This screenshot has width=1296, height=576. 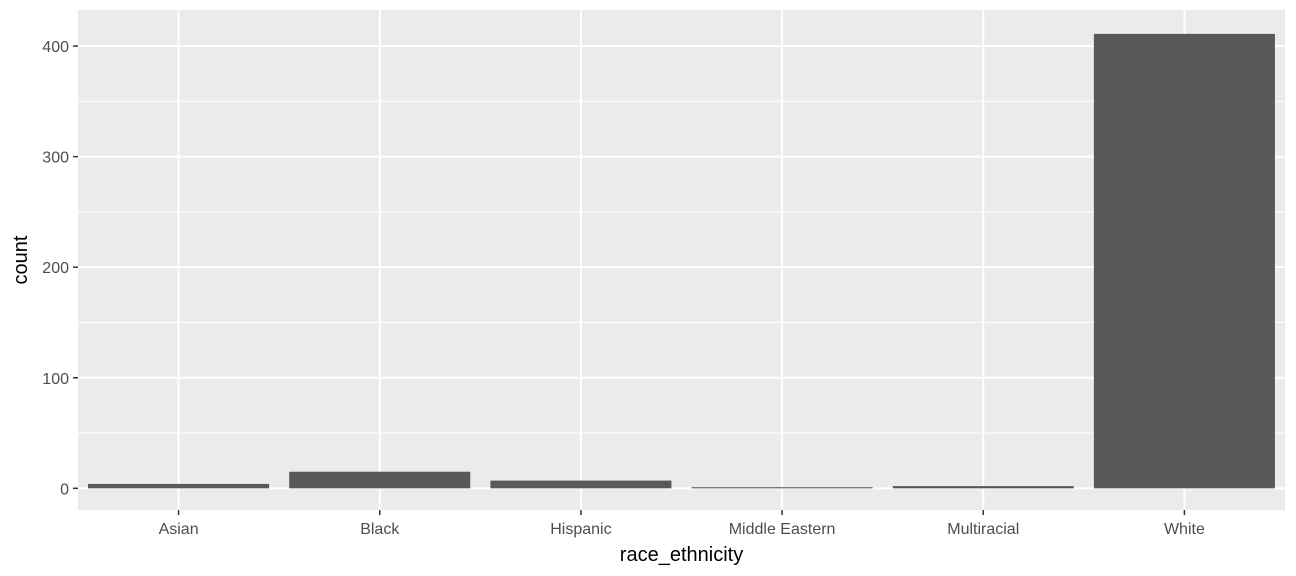 I want to click on bar-middle-eastern, so click(x=782, y=488).